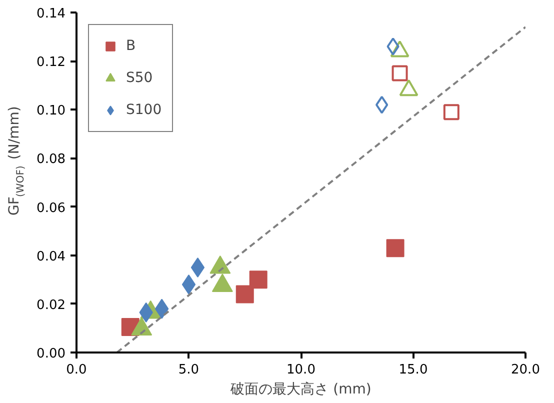  What do you see at coordinates (51, 305) in the screenshot?
I see `y-tick-label: 0.02` at bounding box center [51, 305].